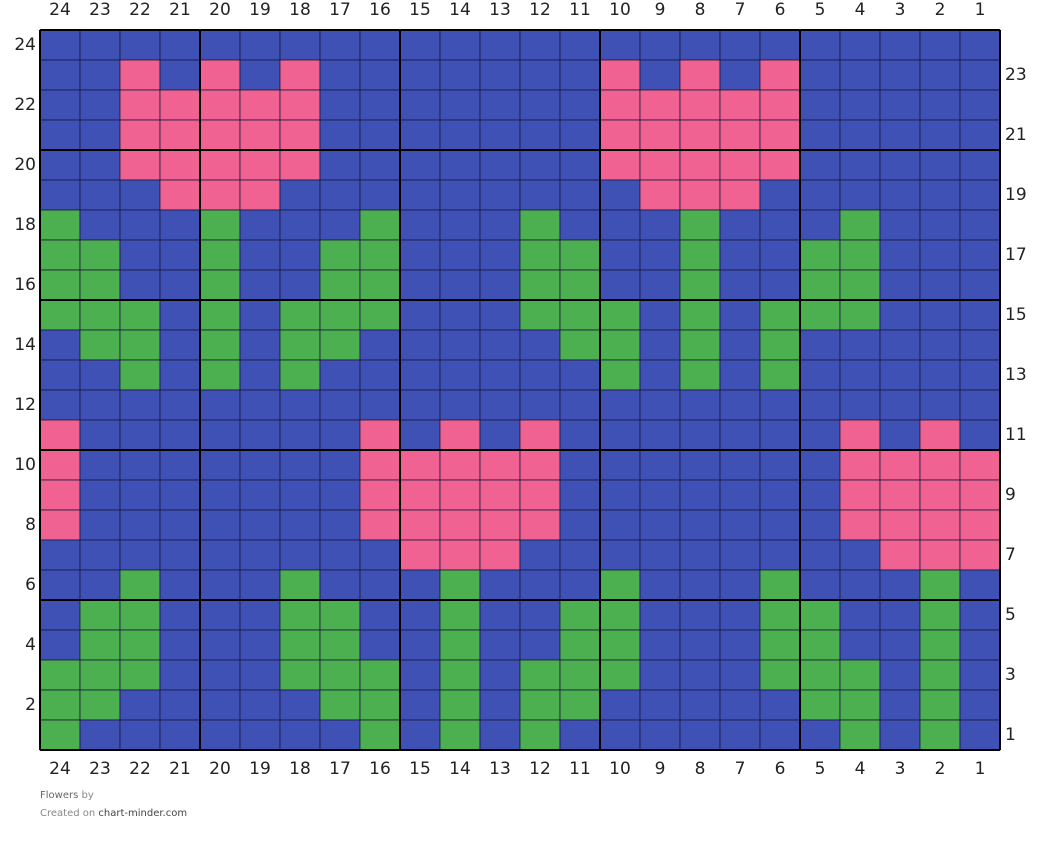 The image size is (1040, 847). I want to click on column-number: 13, so click(500, 10).